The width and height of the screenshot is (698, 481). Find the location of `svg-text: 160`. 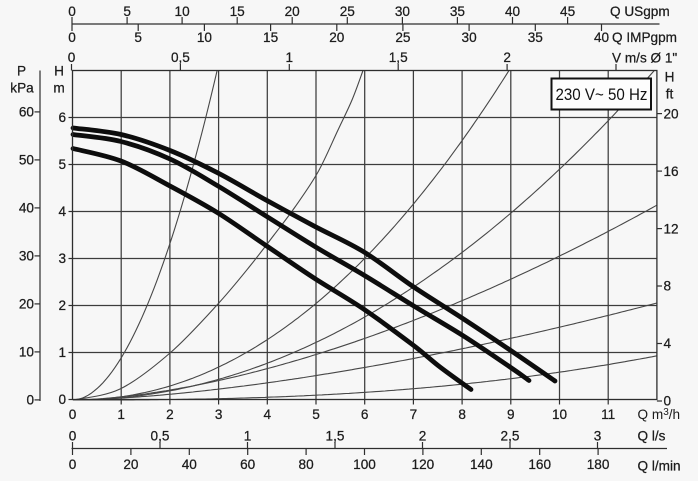

svg-text: 160 is located at coordinates (539, 464).